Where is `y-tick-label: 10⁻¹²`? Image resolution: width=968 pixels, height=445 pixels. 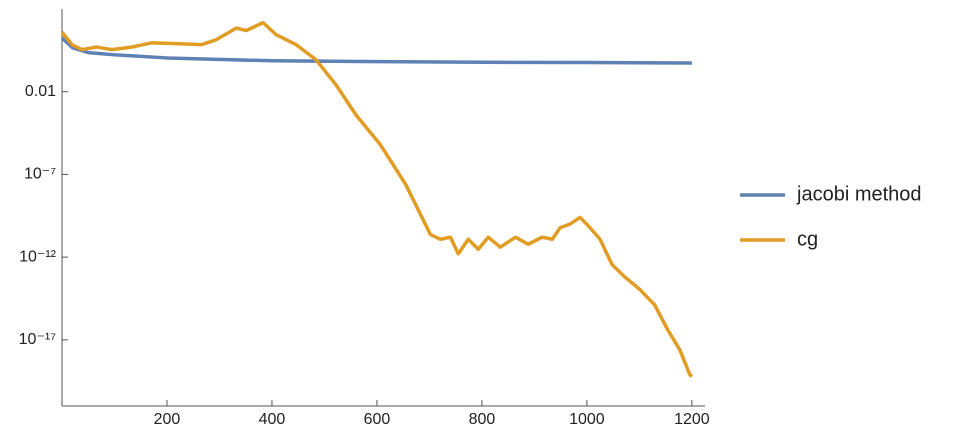
y-tick-label: 10⁻¹² is located at coordinates (38, 256).